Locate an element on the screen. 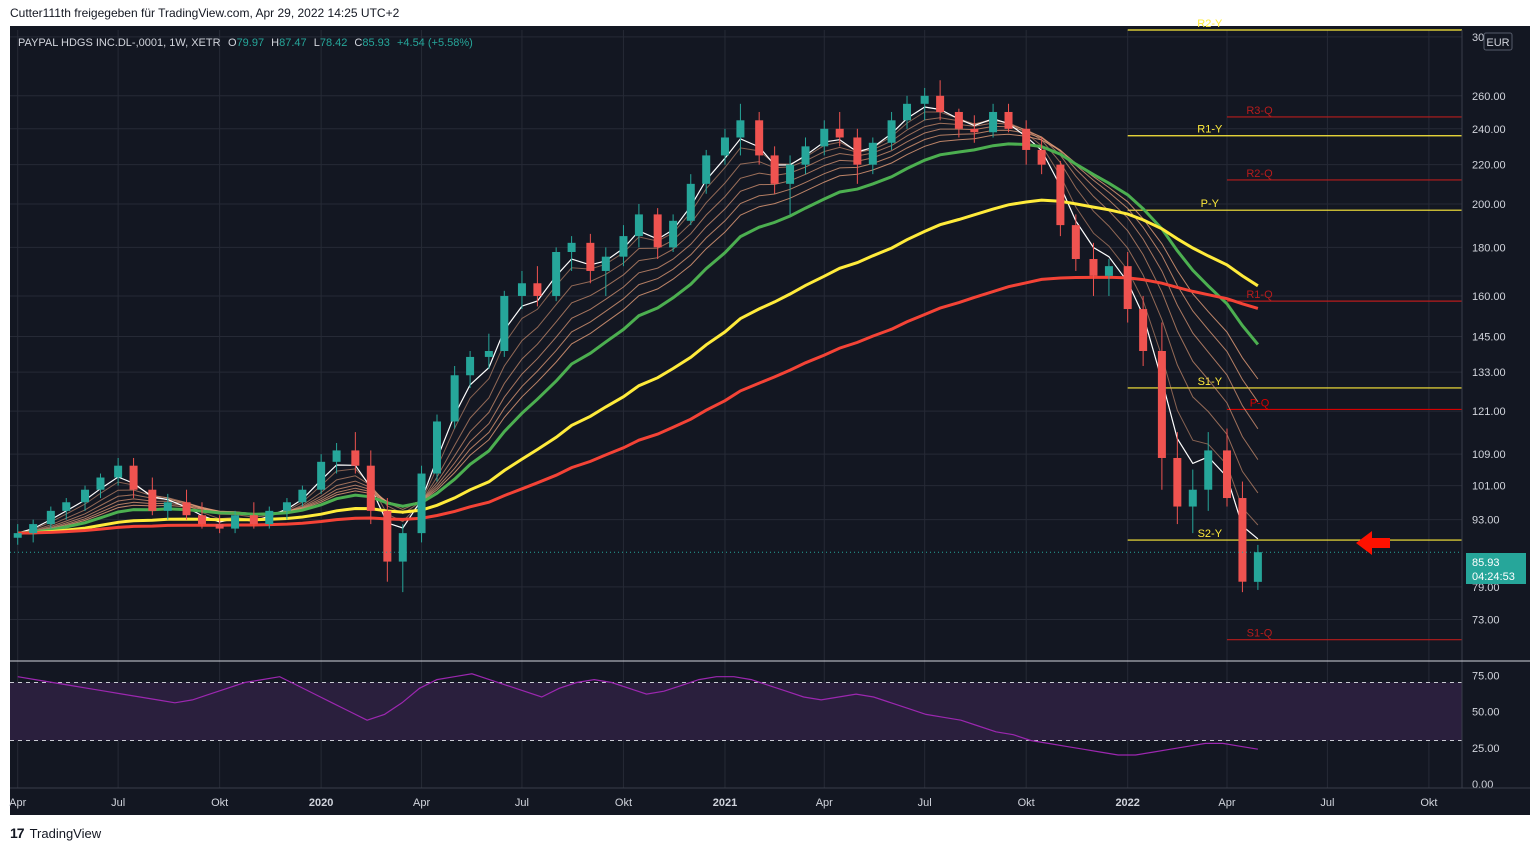 This screenshot has height=851, width=1540. time-tick-label: 2022 is located at coordinates (1127, 803).